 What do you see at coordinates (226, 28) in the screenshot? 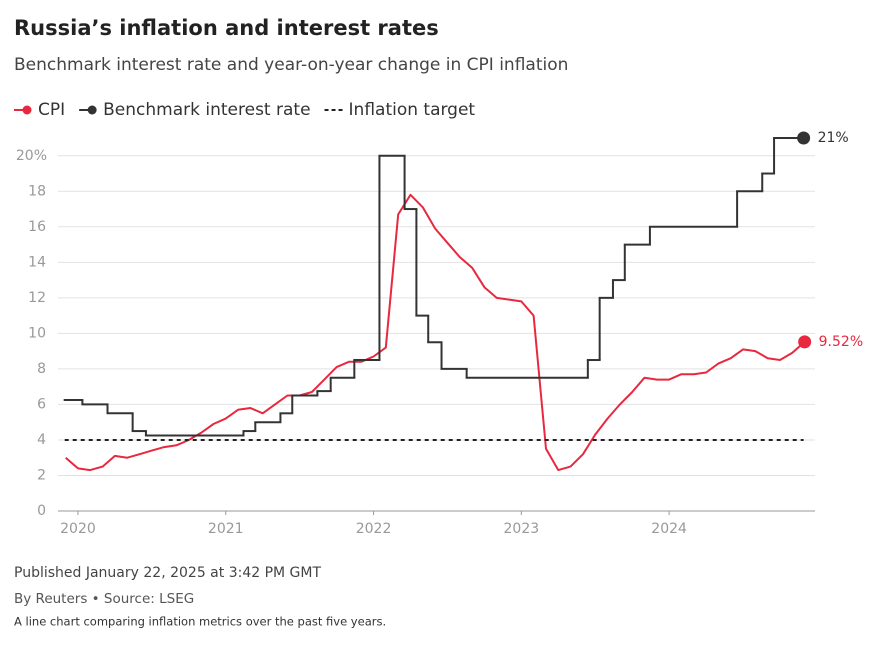
I see `chart-title: Russia’s inflation and interest rates` at bounding box center [226, 28].